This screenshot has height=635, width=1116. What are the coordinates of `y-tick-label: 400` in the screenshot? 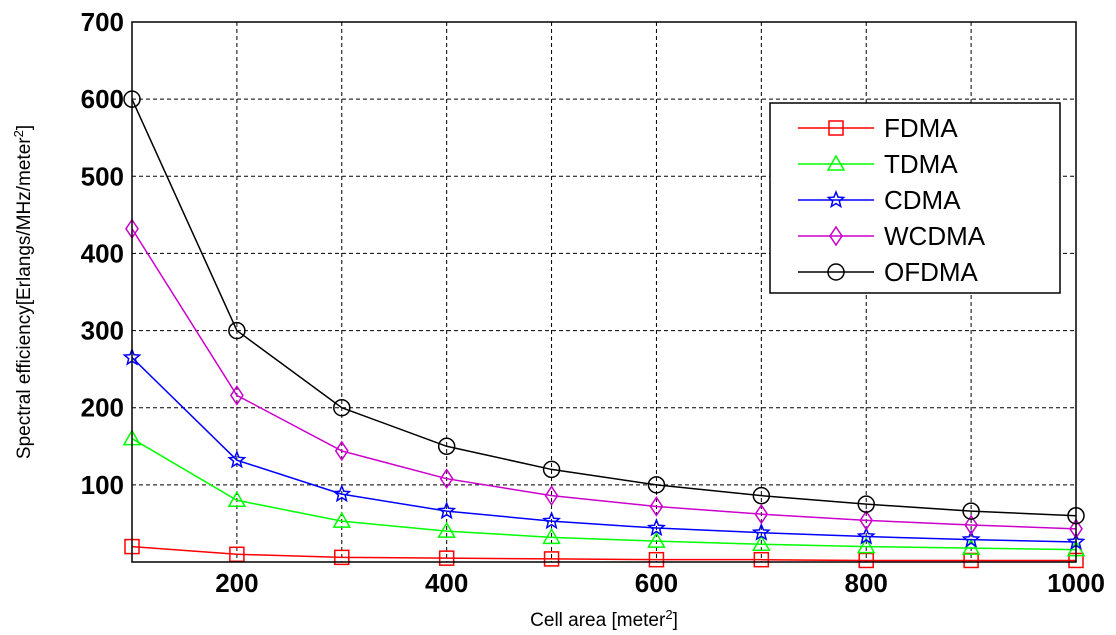 It's located at (102, 253).